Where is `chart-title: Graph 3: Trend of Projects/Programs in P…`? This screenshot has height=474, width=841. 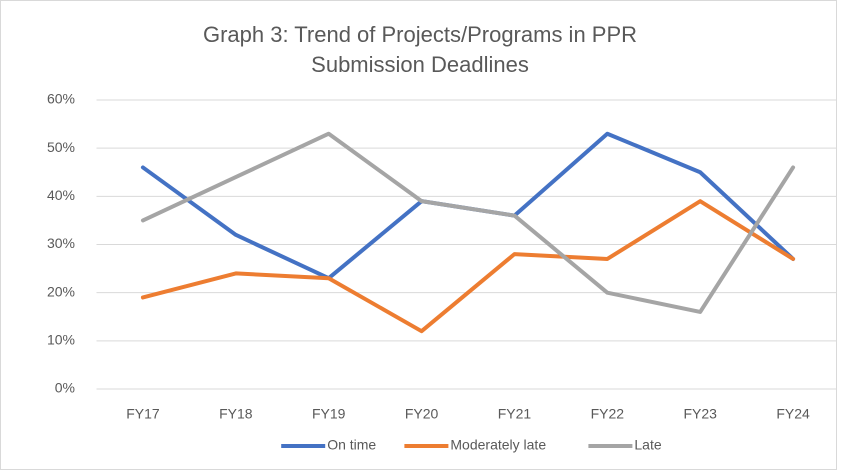
chart-title: Graph 3: Trend of Projects/Programs in P… is located at coordinates (420, 49).